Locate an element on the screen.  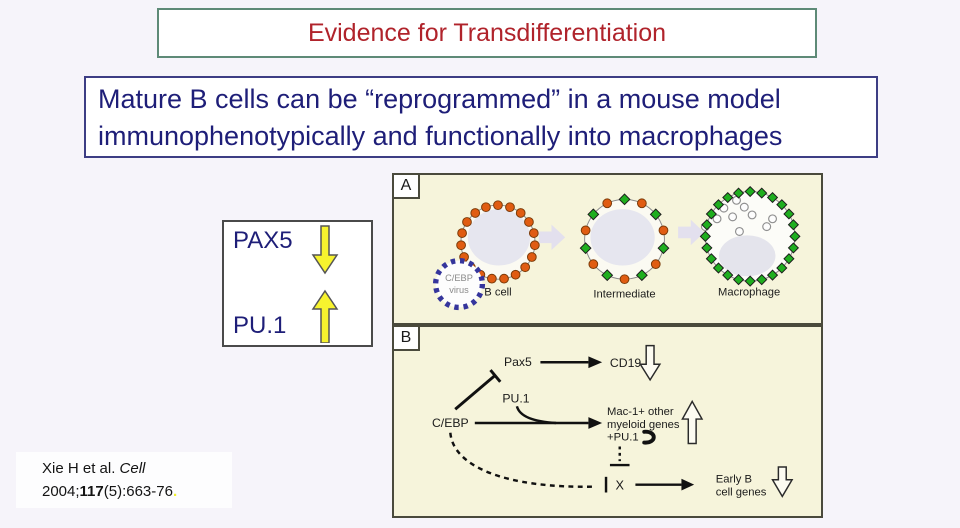
pu1-merge-curve is located at coordinates (536, 415).